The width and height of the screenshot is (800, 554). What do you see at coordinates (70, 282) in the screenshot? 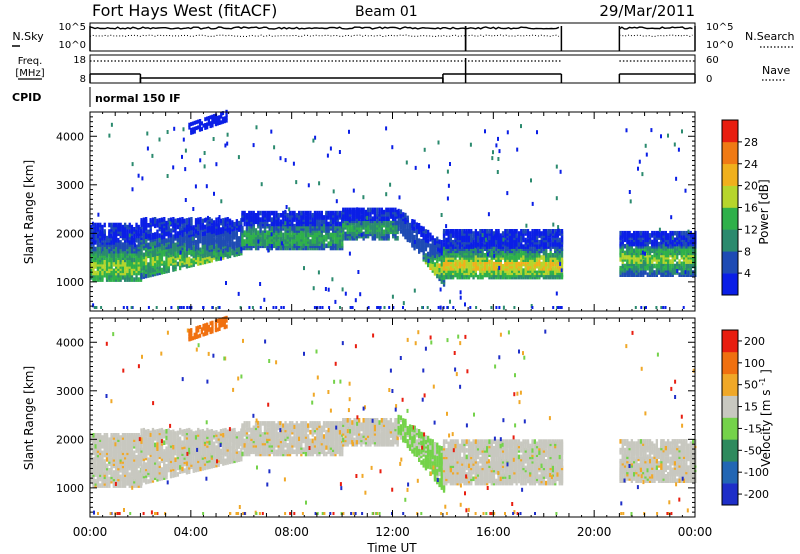
I see `y-tick-label: 1000` at bounding box center [70, 282].